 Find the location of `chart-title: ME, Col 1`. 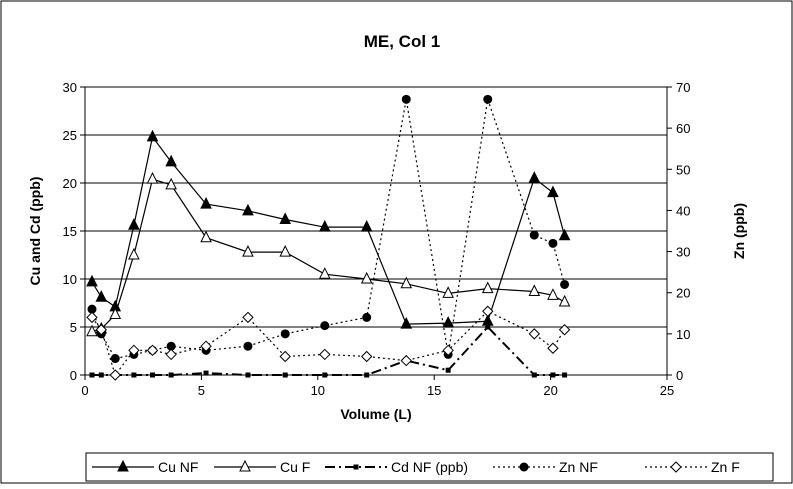

chart-title: ME, Col 1 is located at coordinates (402, 41).